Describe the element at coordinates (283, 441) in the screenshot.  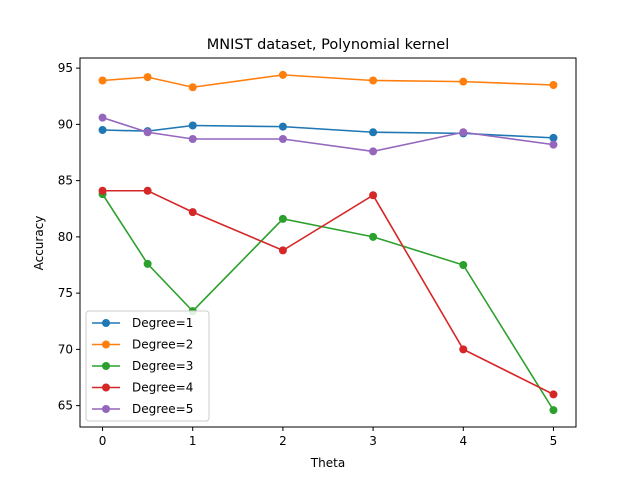
I see `x-tick-label: 2` at that location.